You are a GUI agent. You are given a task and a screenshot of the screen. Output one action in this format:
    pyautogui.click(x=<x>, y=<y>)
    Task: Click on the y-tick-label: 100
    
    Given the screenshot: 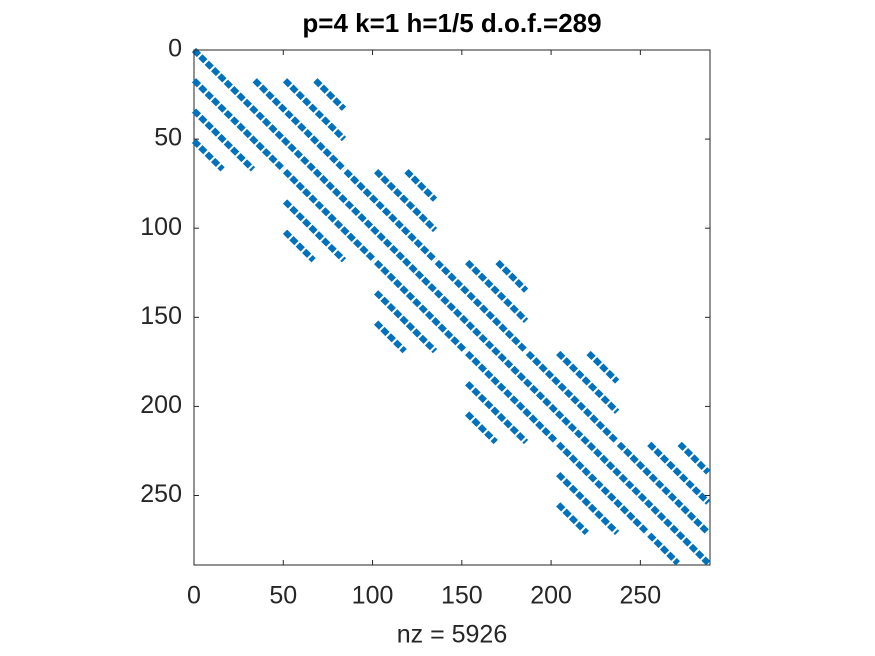 What is the action you would take?
    pyautogui.click(x=161, y=227)
    